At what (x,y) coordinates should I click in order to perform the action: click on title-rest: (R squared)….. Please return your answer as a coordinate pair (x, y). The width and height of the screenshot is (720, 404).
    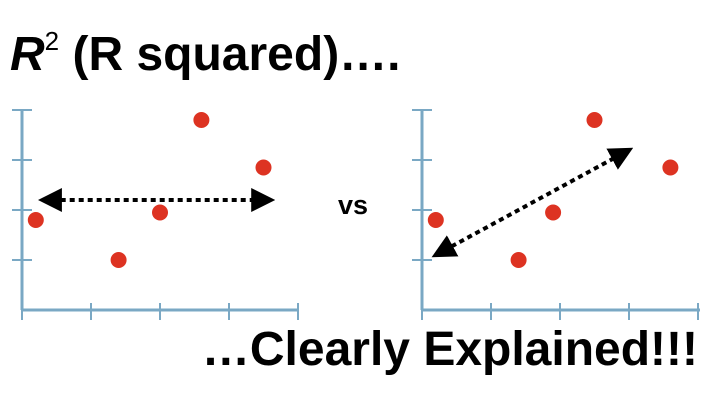
    Looking at the image, I should click on (230, 54).